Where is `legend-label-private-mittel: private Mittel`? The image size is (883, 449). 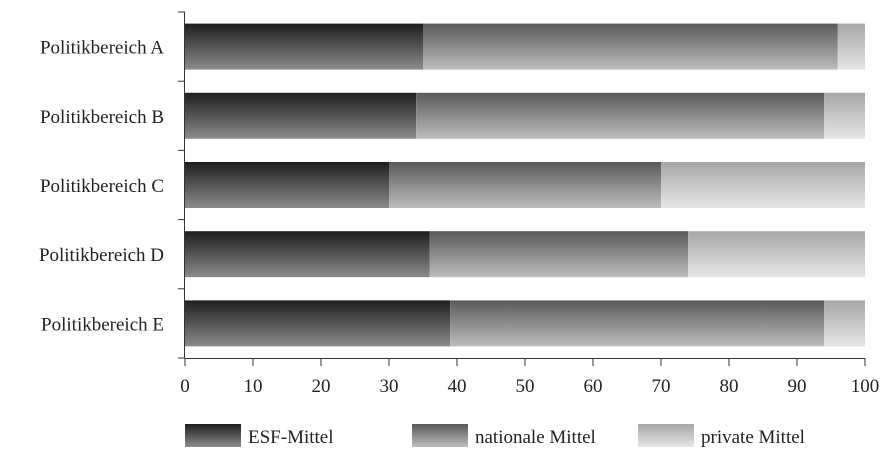 legend-label-private-mittel: private Mittel is located at coordinates (753, 437).